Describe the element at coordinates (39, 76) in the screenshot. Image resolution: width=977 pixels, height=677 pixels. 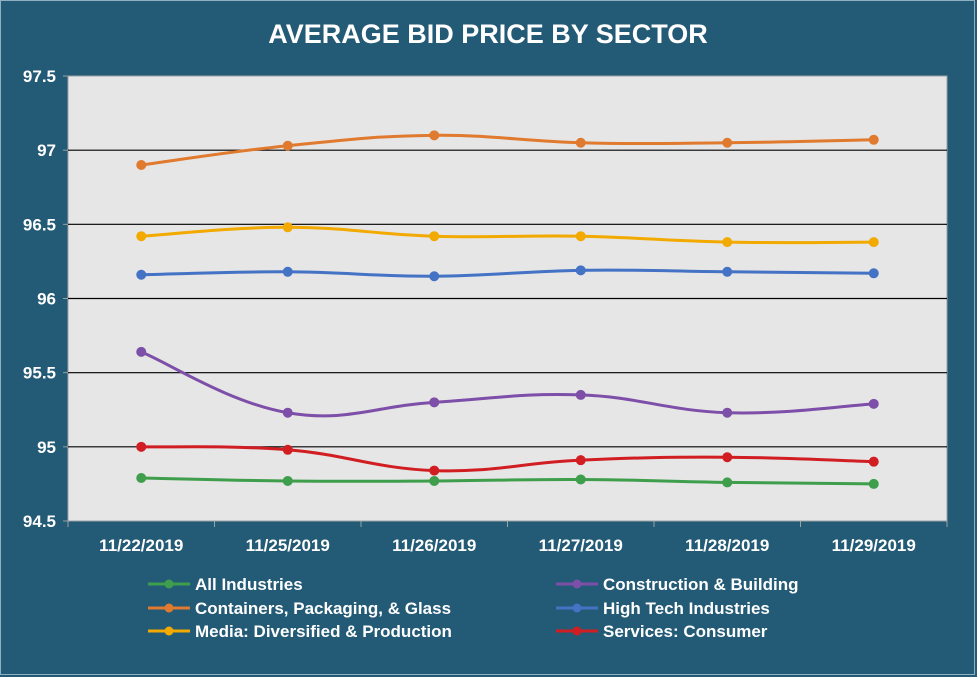
I see `y-tick-label: 97.5` at that location.